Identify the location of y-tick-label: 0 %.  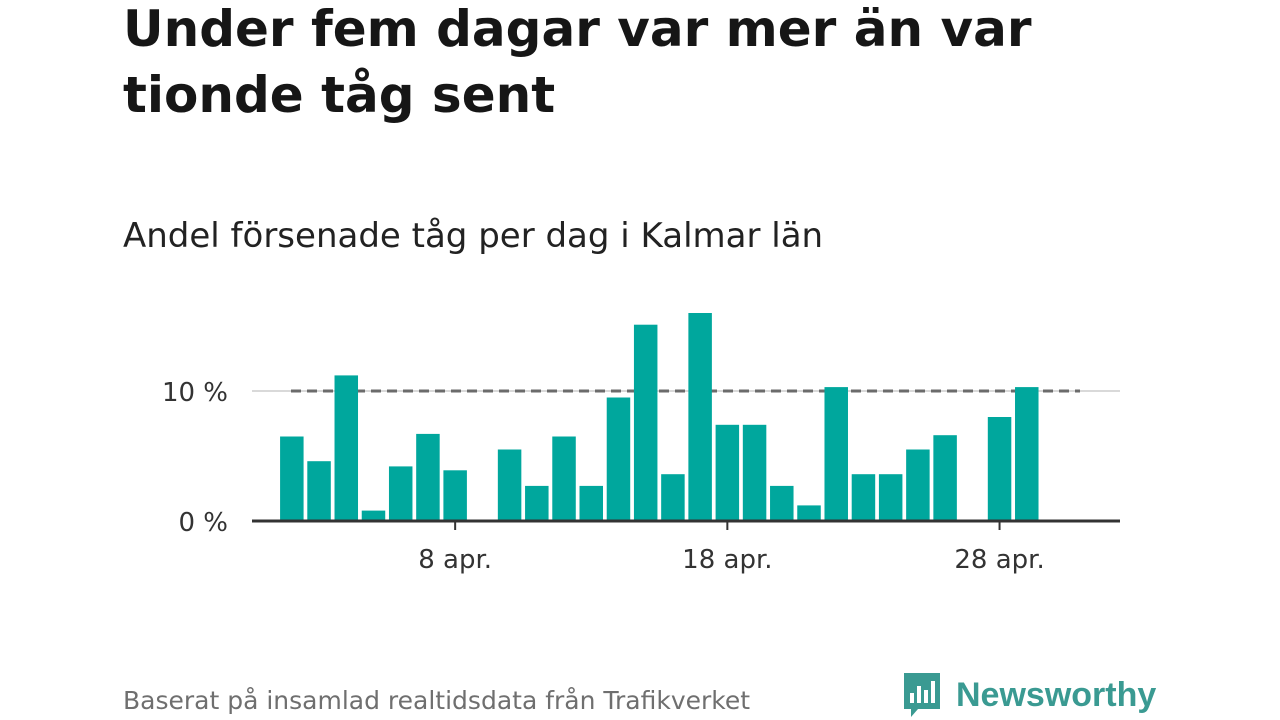
(203, 523).